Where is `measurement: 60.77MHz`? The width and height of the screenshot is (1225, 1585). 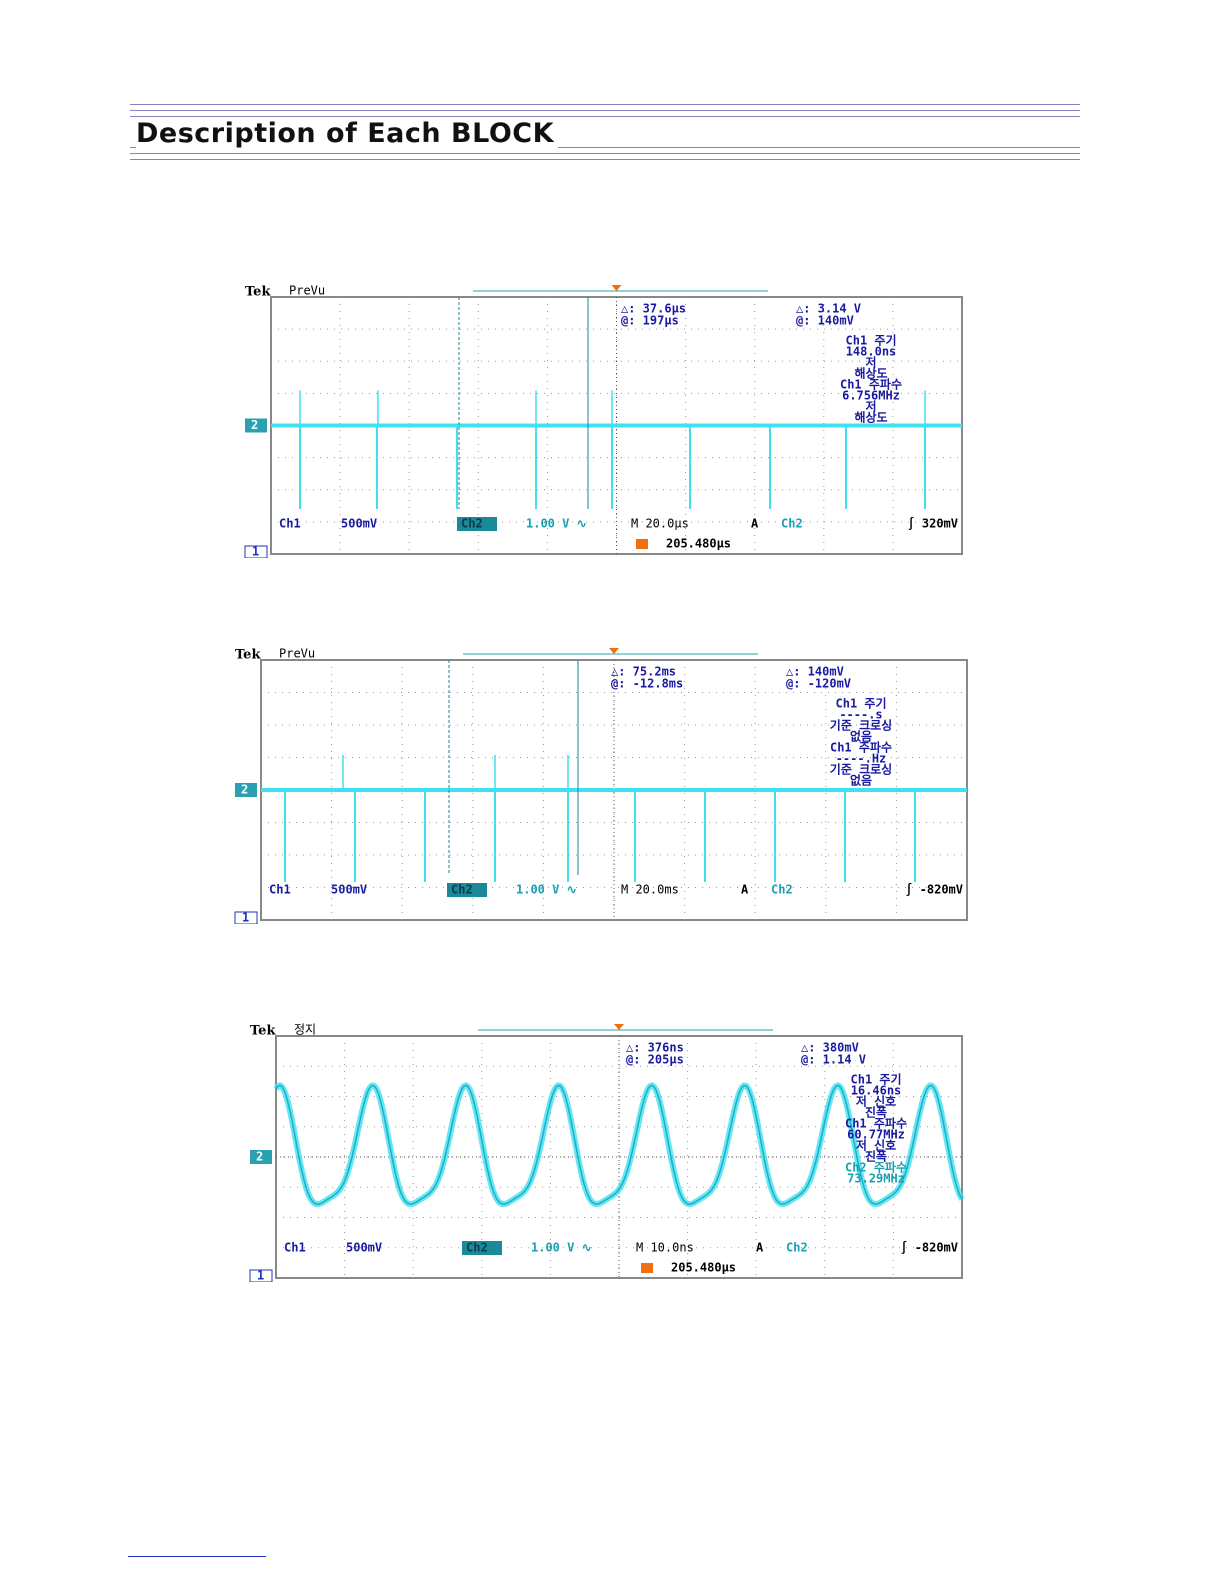 measurement: 60.77MHz is located at coordinates (876, 1135).